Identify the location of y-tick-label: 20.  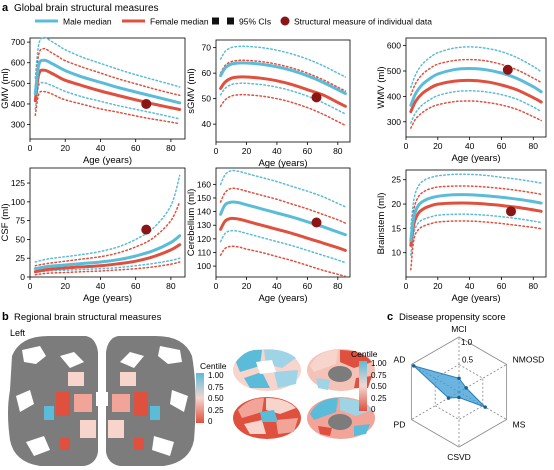
(397, 204).